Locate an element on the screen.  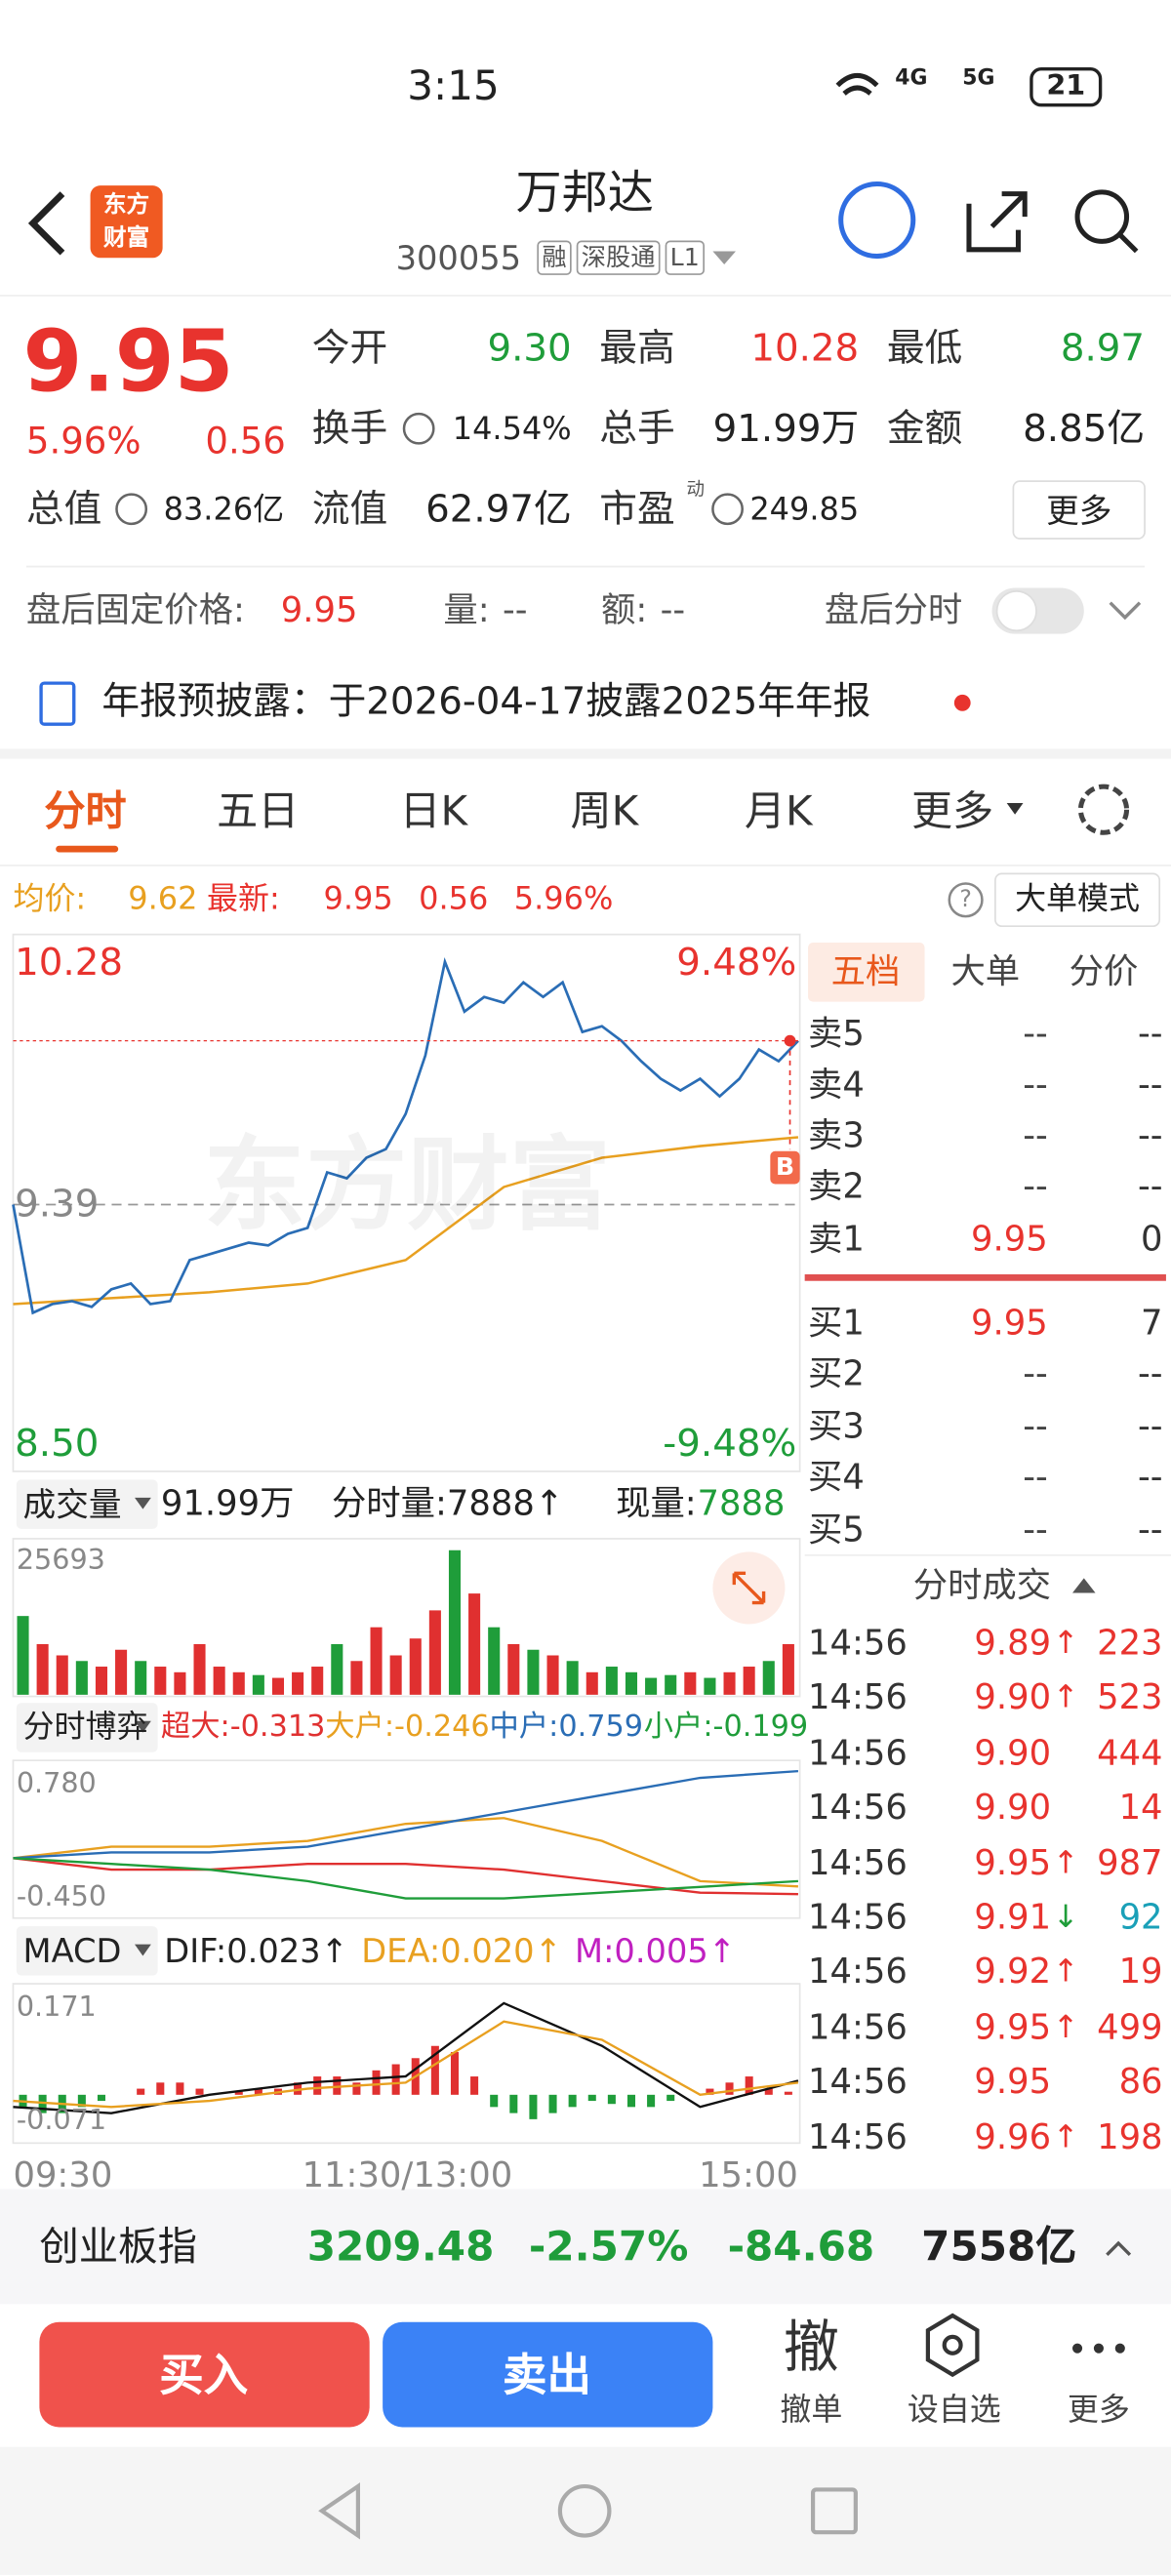
index-chevron is located at coordinates (1119, 2248).